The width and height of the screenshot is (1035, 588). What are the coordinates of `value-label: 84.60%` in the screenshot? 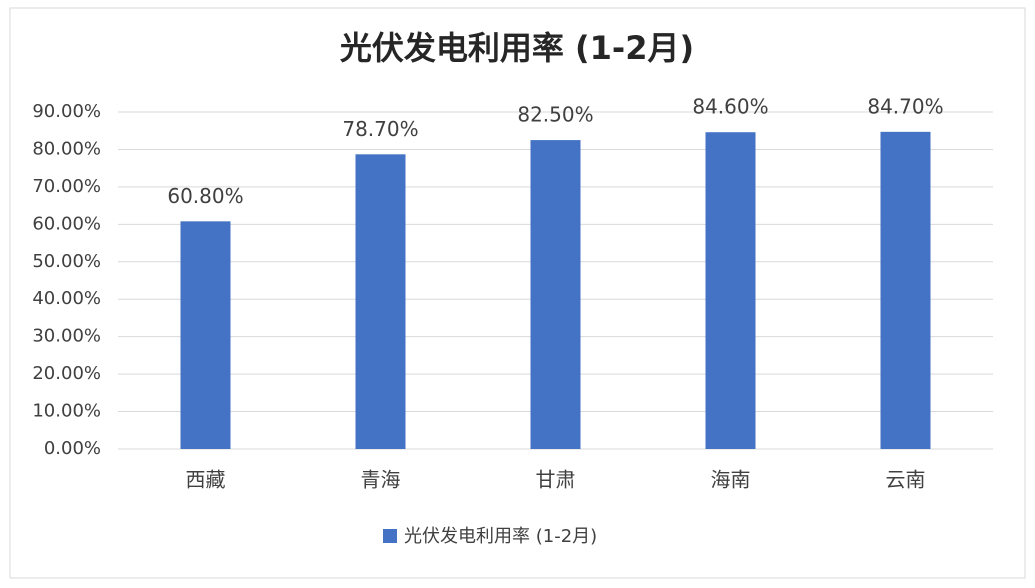 It's located at (730, 107).